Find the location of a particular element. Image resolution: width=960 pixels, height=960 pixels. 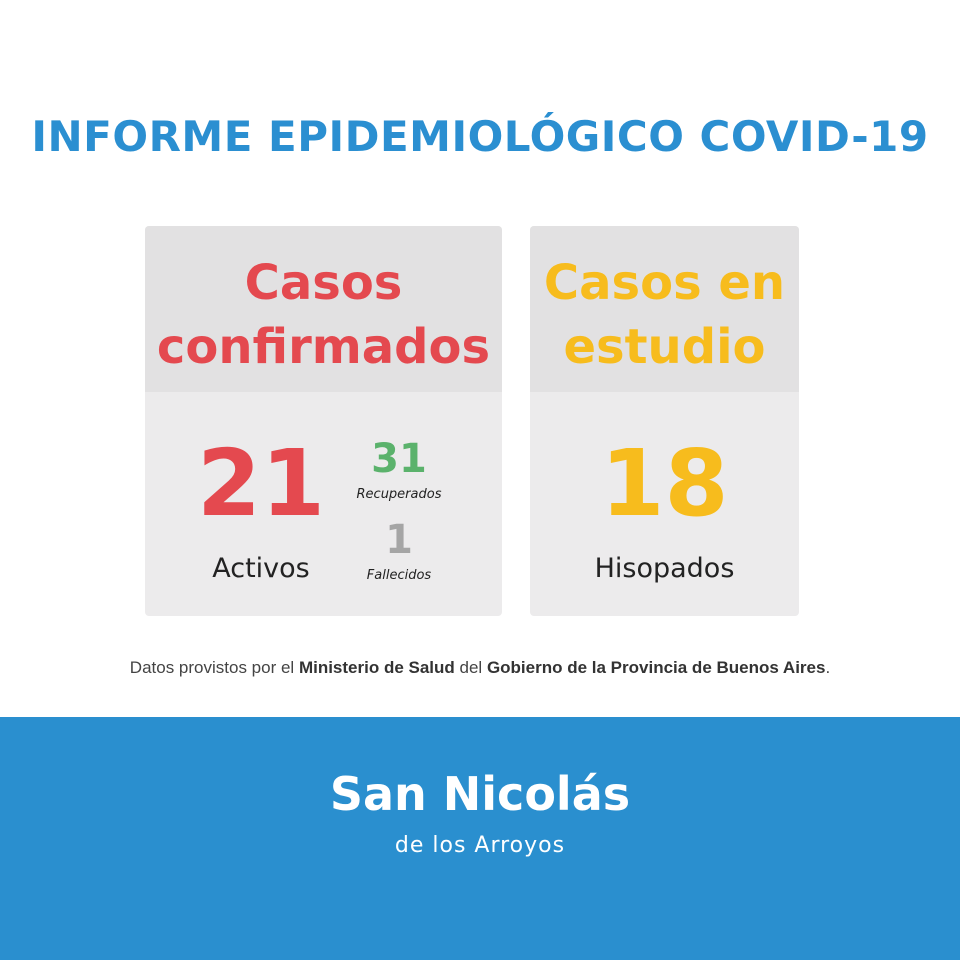

brand-logo-subtitle: de los Arroyos is located at coordinates (480, 845).